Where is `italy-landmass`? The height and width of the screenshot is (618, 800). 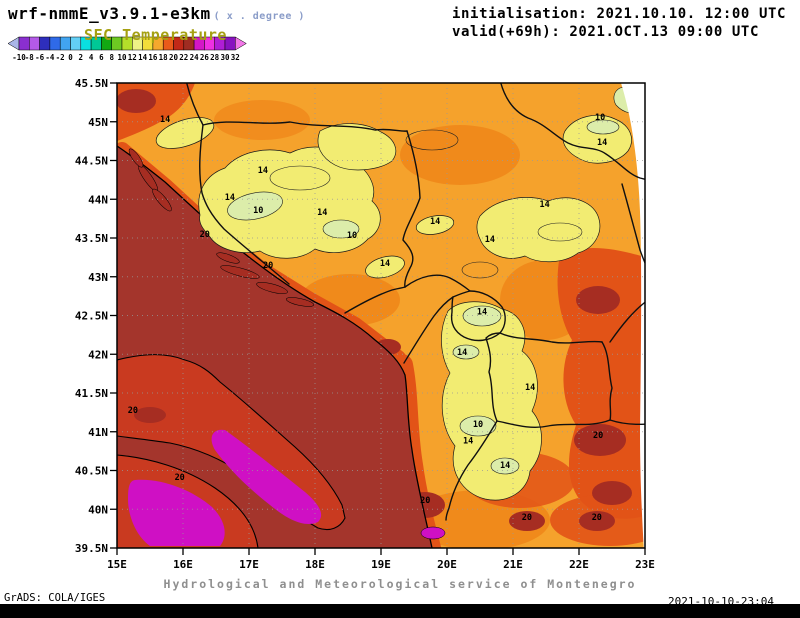
italy-landmass is located at coordinates (281, 451).